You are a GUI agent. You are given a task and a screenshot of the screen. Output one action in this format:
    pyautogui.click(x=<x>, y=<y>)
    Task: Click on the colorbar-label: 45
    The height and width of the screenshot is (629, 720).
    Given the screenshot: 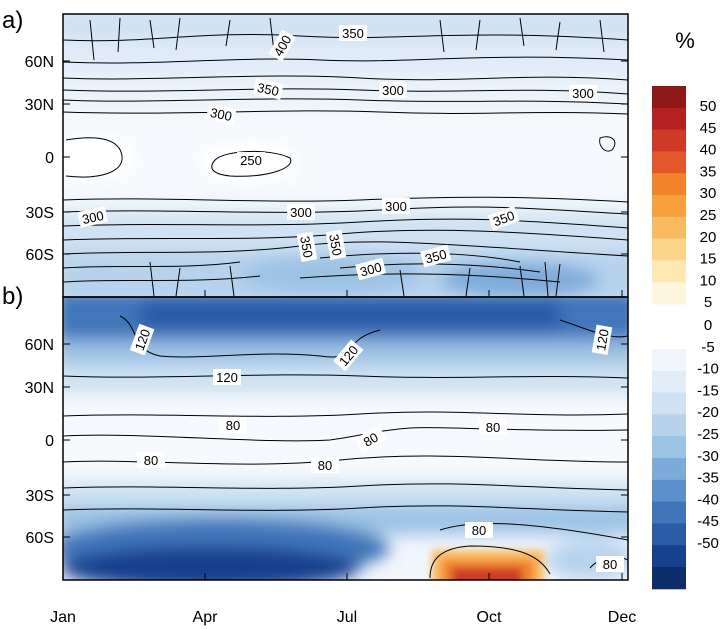 What is the action you would take?
    pyautogui.click(x=708, y=128)
    